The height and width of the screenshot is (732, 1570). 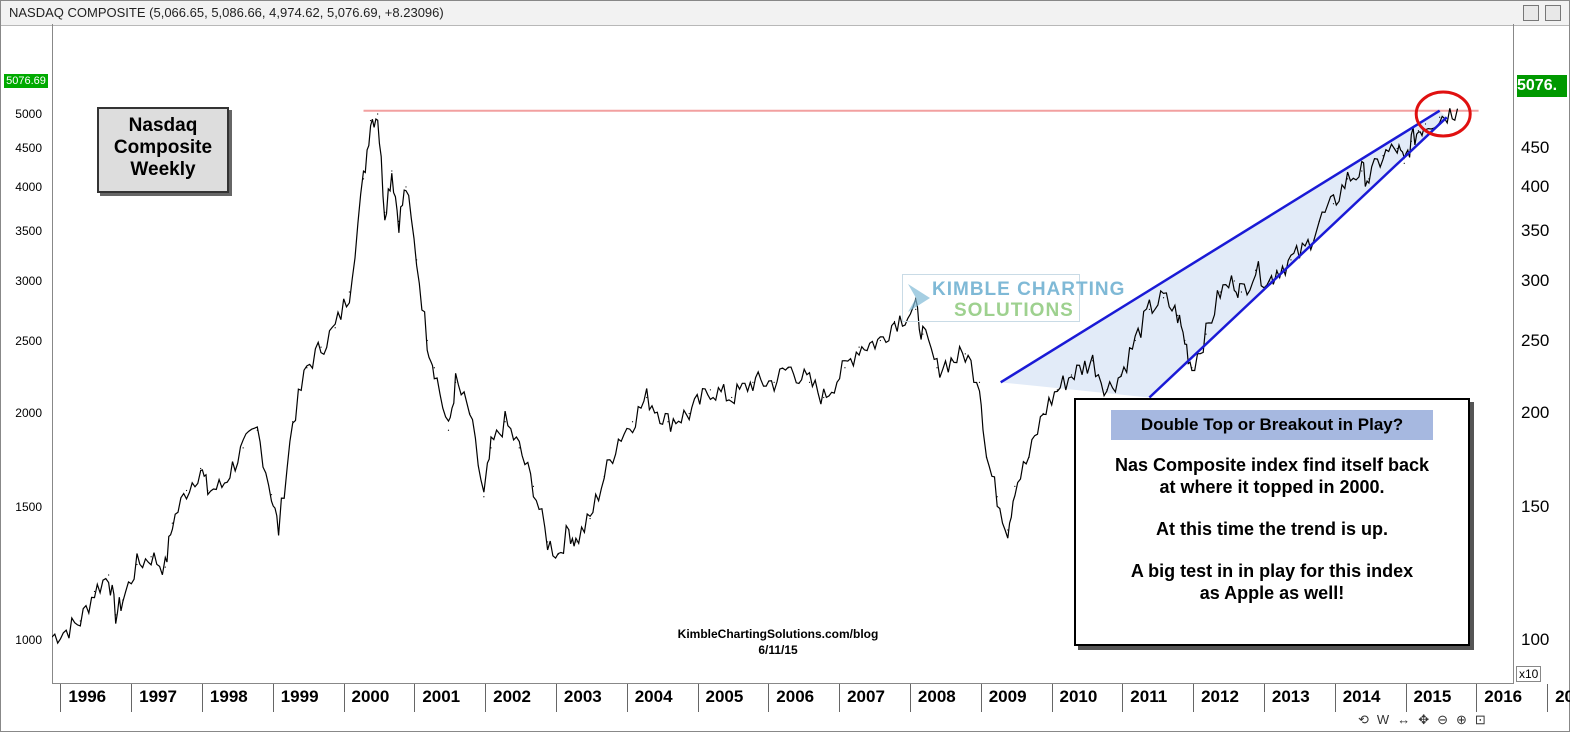 What do you see at coordinates (28, 507) in the screenshot?
I see `y-tick-left: 1500` at bounding box center [28, 507].